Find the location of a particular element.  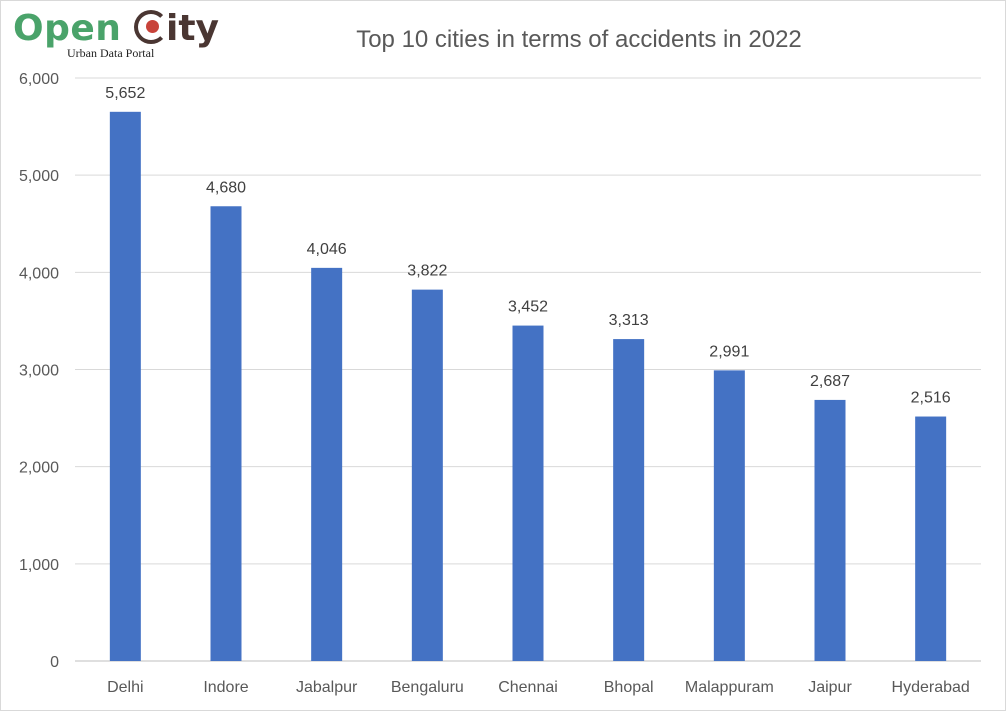

data-label: 4,046 is located at coordinates (327, 249).